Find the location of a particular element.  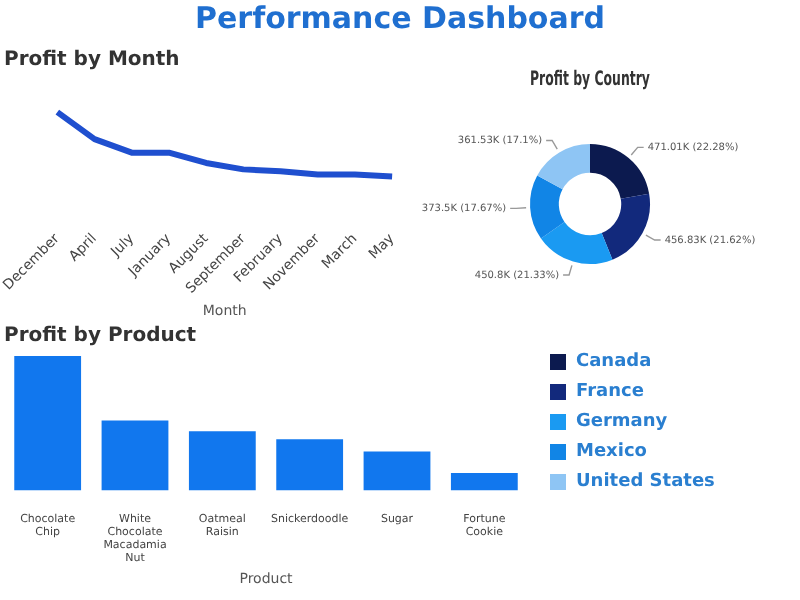

legend-label: Germany is located at coordinates (622, 422).